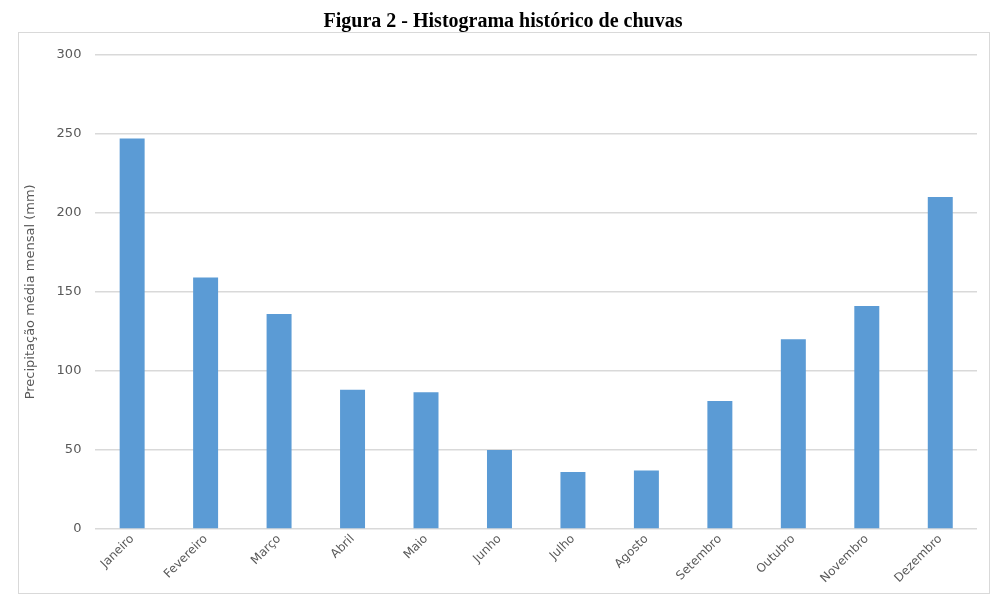 This screenshot has height=612, width=1006. I want to click on y-tick-label: 300, so click(69, 54).